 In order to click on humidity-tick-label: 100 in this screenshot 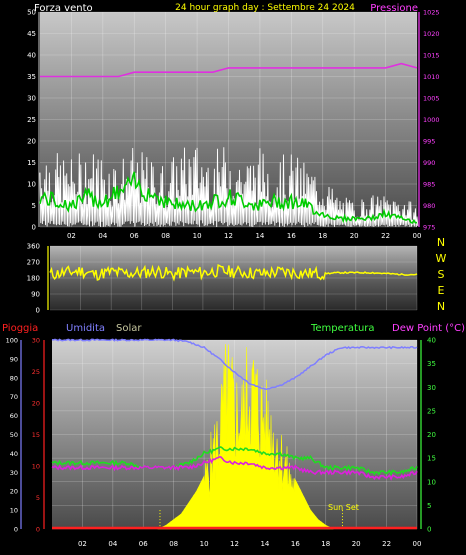, I will do `click(12, 341)`.